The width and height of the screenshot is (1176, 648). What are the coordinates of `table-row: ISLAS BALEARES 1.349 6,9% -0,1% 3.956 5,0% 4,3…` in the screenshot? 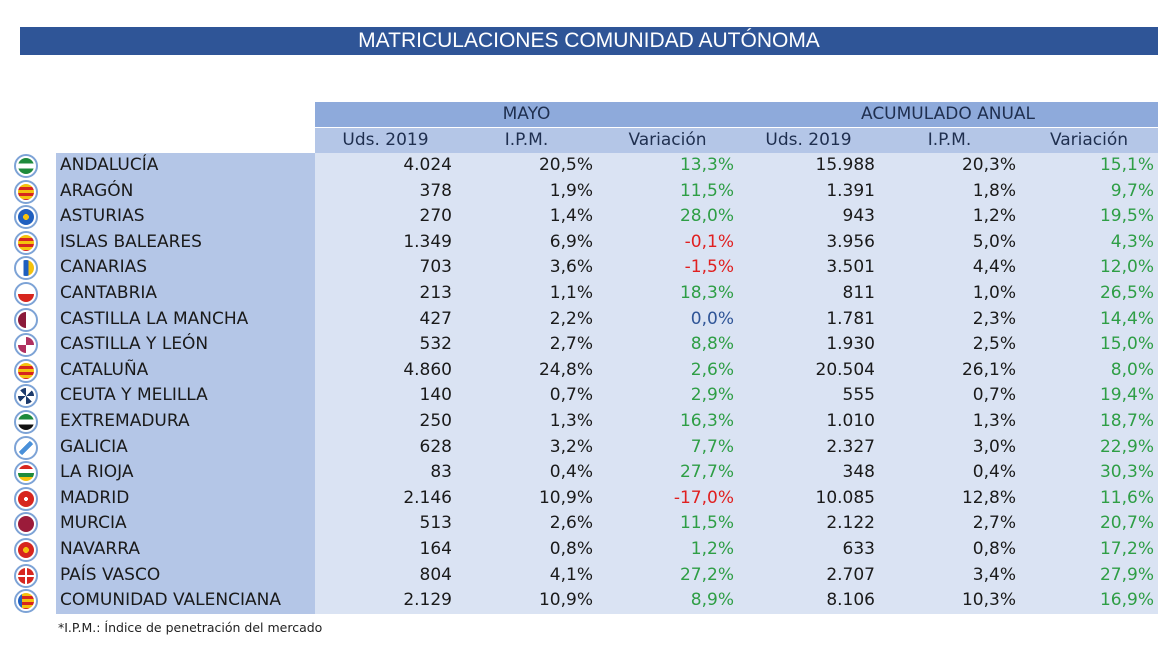 It's located at (586, 242).